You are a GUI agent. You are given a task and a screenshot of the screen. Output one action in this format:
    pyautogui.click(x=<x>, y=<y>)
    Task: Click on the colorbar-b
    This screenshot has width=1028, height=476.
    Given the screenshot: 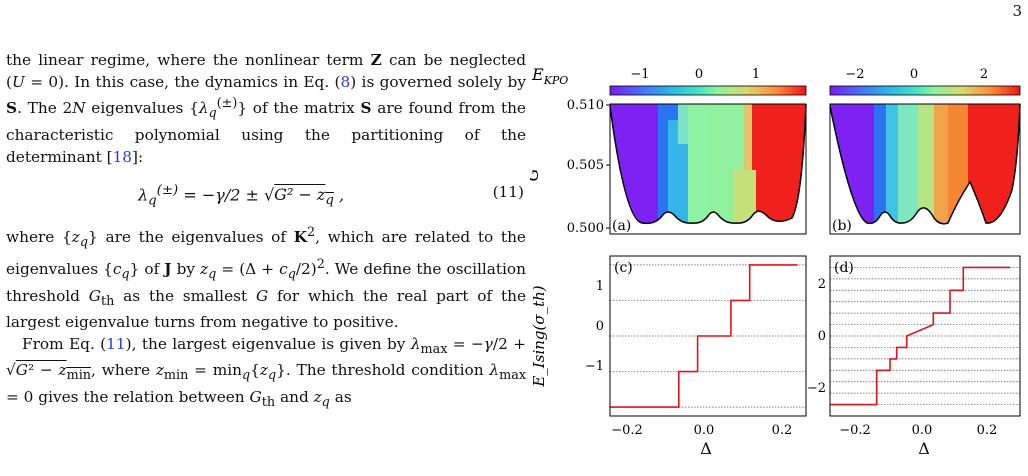 What is the action you would take?
    pyautogui.click(x=925, y=90)
    